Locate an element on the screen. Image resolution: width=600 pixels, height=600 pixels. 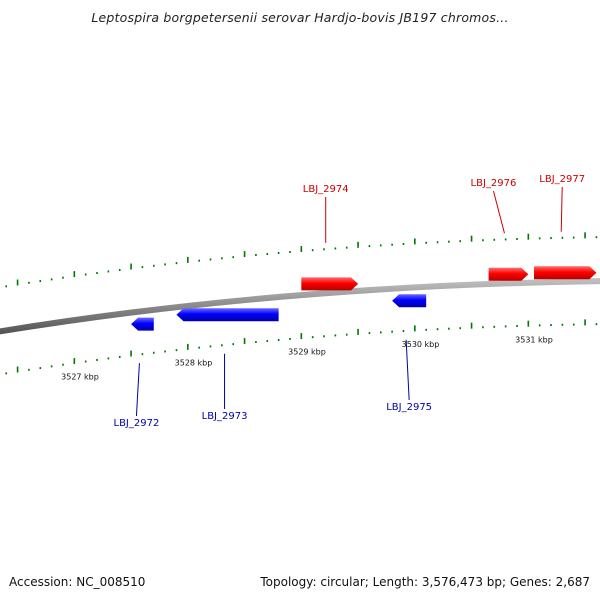
scale-label: 3529 kbp is located at coordinates (307, 352).